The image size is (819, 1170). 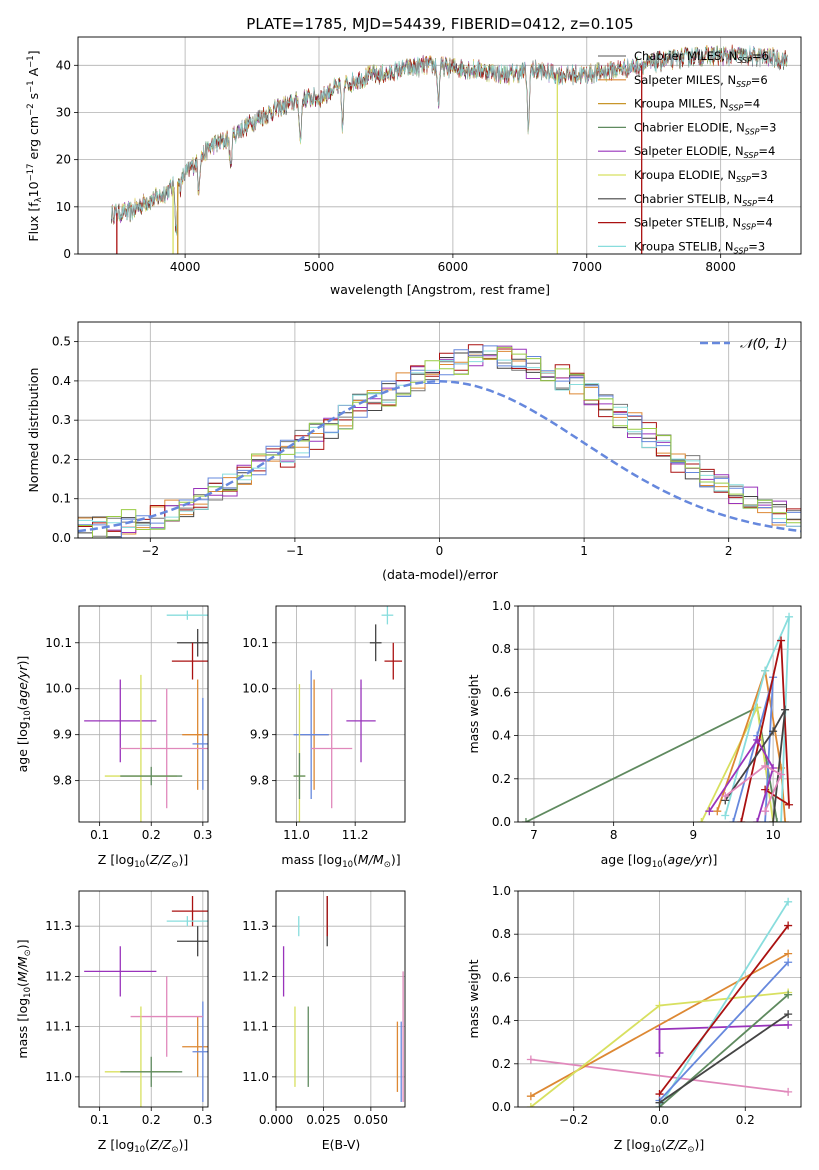 I want to click on axes-mass_vs_Z: 0.1 0.2 0.3 11.0 11.1 11.2 11.3, so click(x=128, y=1008).